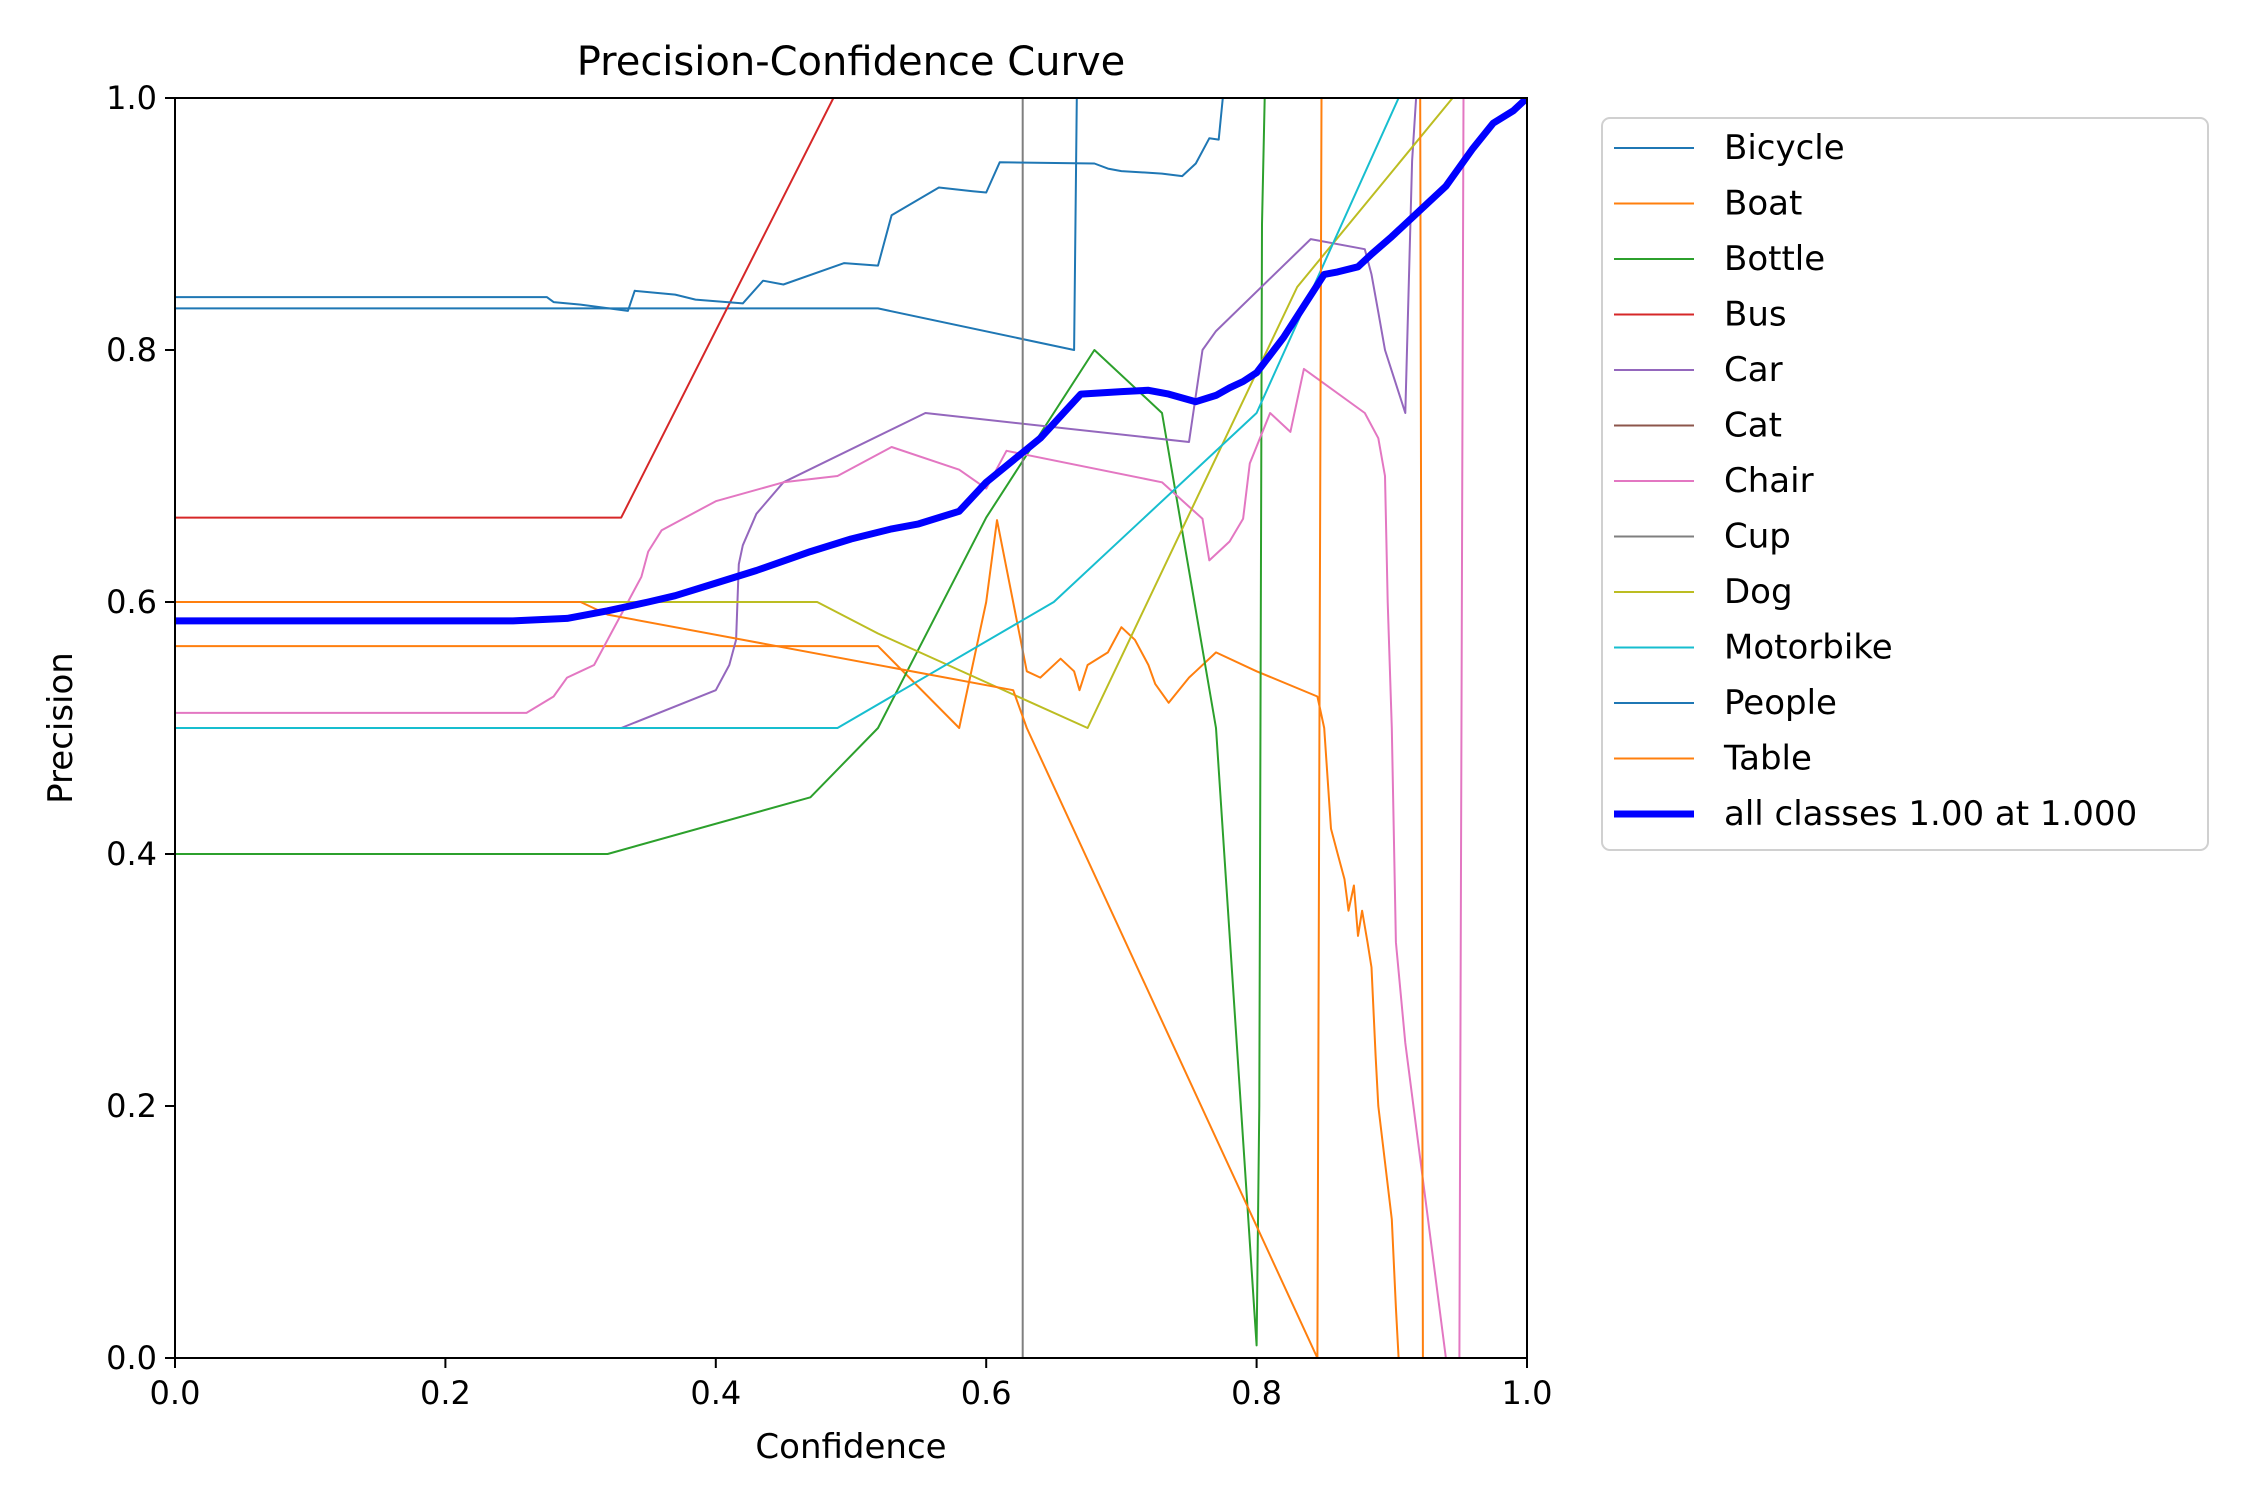 The height and width of the screenshot is (1500, 2250). I want to click on legend-entry-11: Table, so click(1767, 759).